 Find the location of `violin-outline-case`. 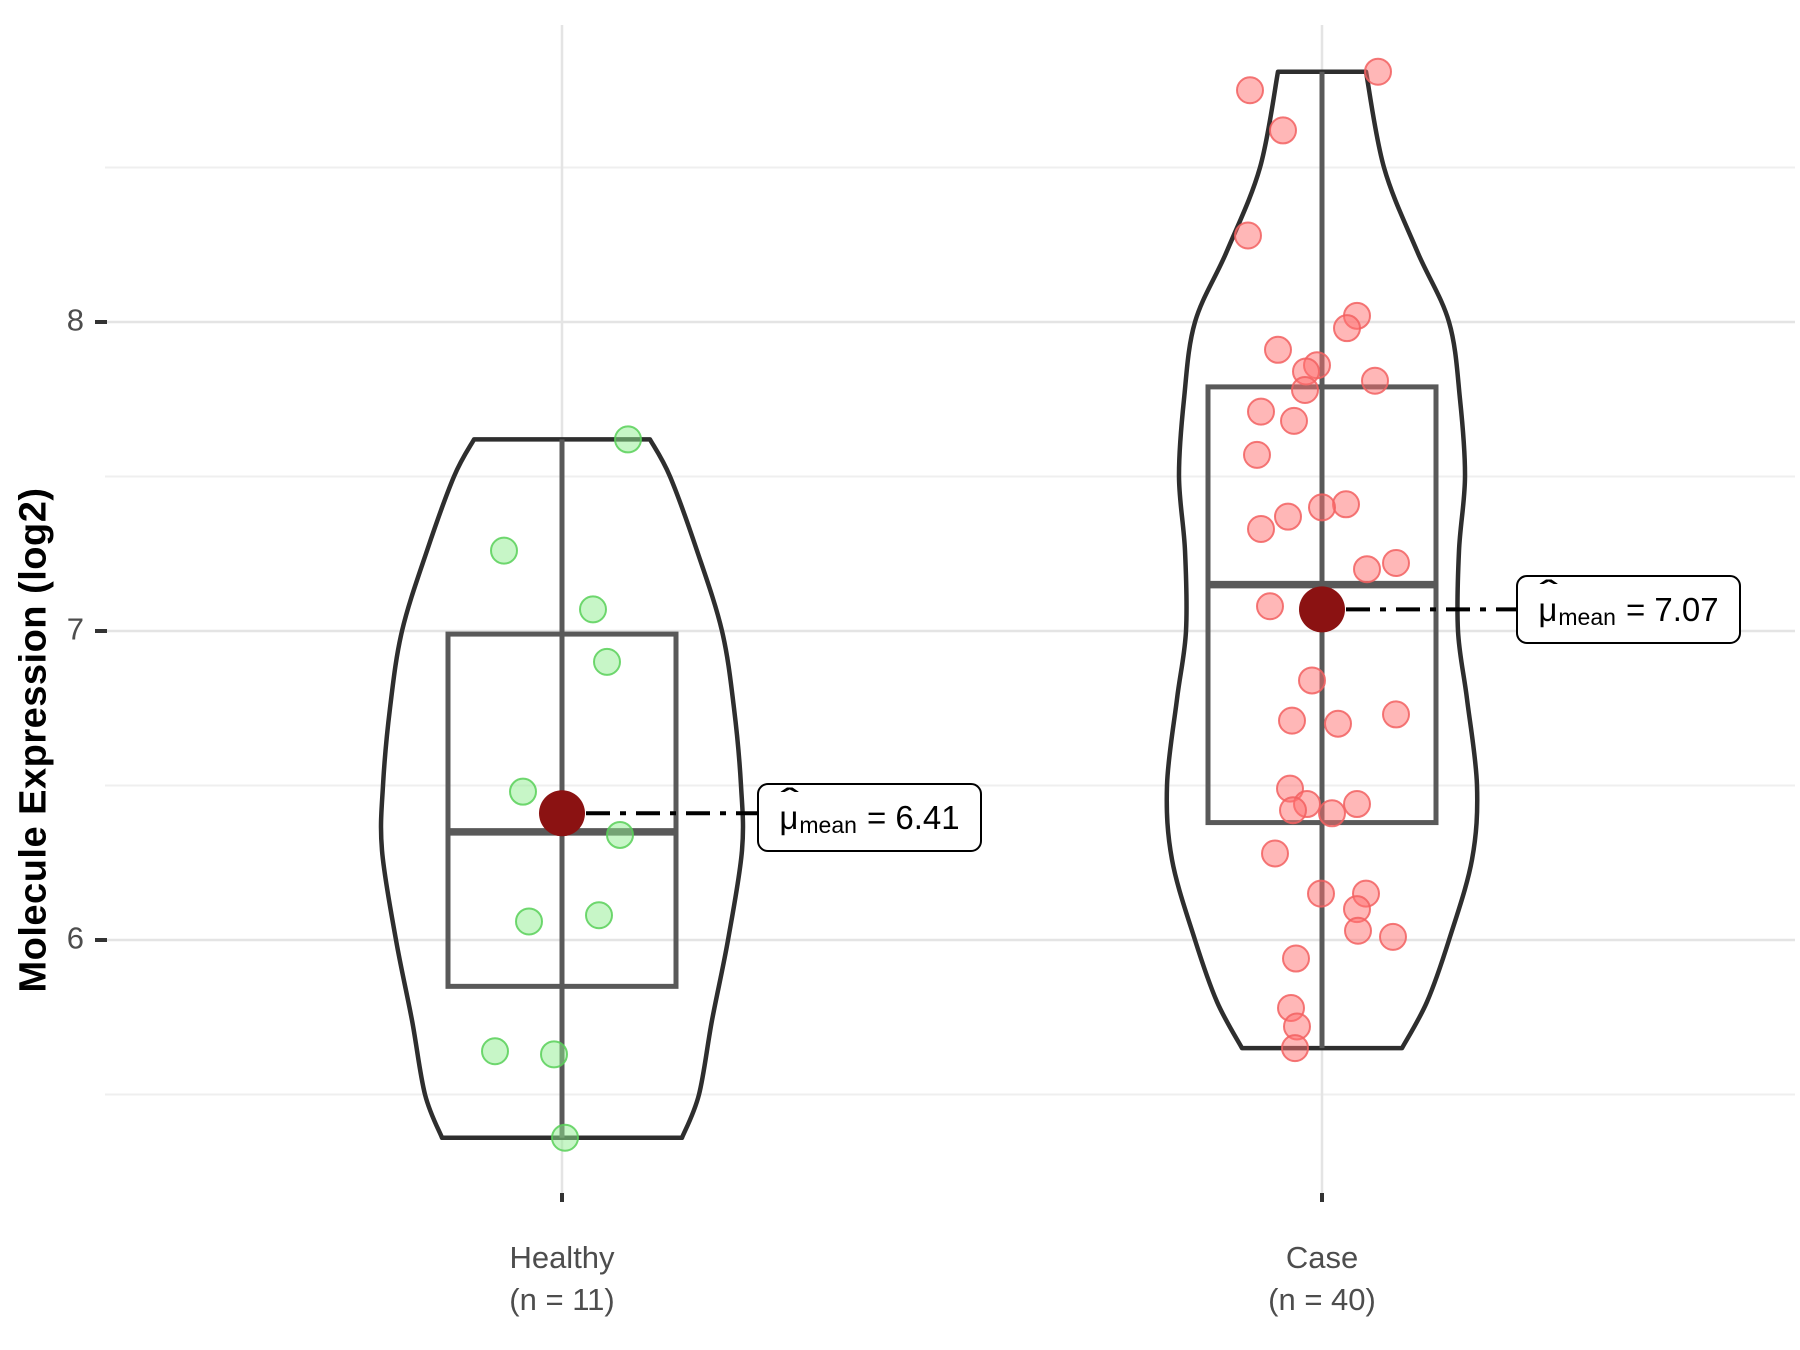

violin-outline-case is located at coordinates (1322, 560).